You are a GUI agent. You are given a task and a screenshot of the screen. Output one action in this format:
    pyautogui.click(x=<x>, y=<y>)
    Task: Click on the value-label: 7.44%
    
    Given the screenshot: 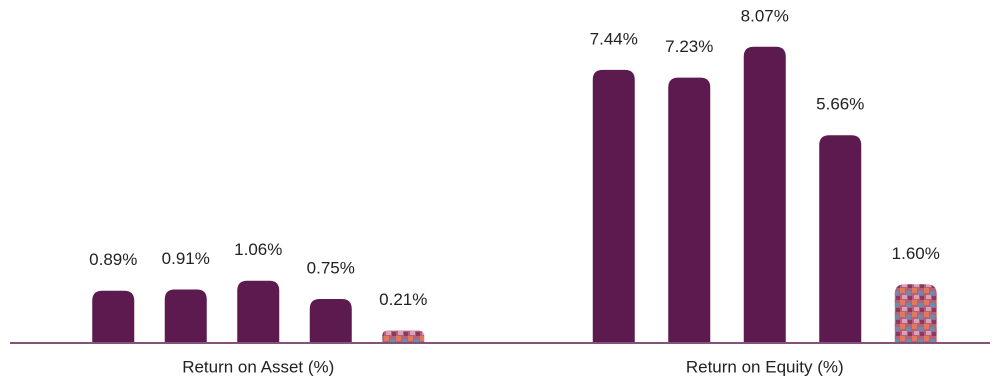 What is the action you would take?
    pyautogui.click(x=614, y=38)
    